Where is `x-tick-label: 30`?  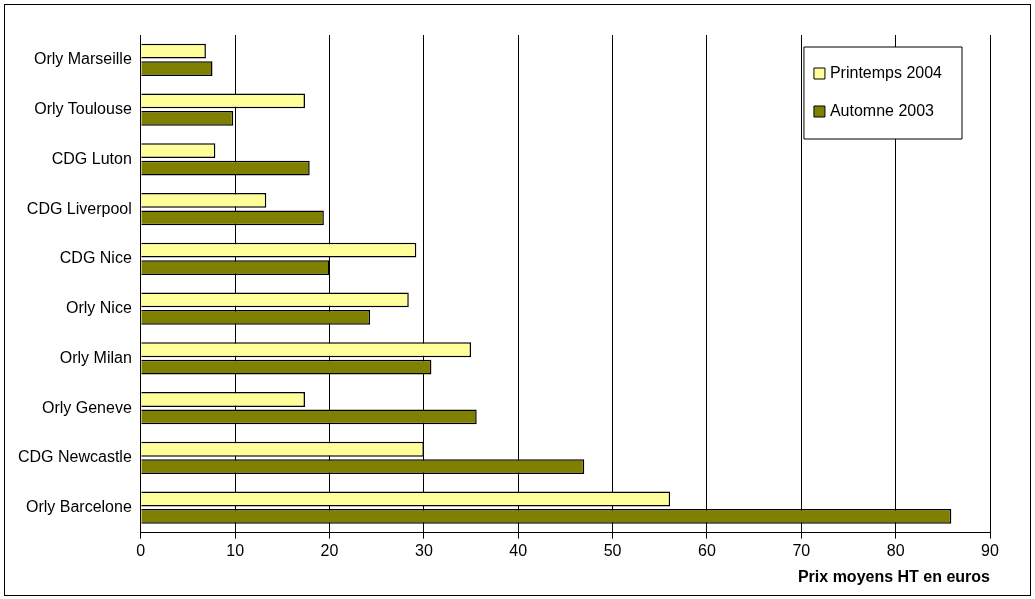
x-tick-label: 30 is located at coordinates (423, 550).